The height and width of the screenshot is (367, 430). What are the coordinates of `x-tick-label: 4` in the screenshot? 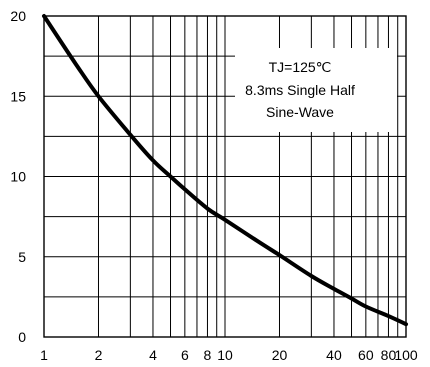 It's located at (153, 355).